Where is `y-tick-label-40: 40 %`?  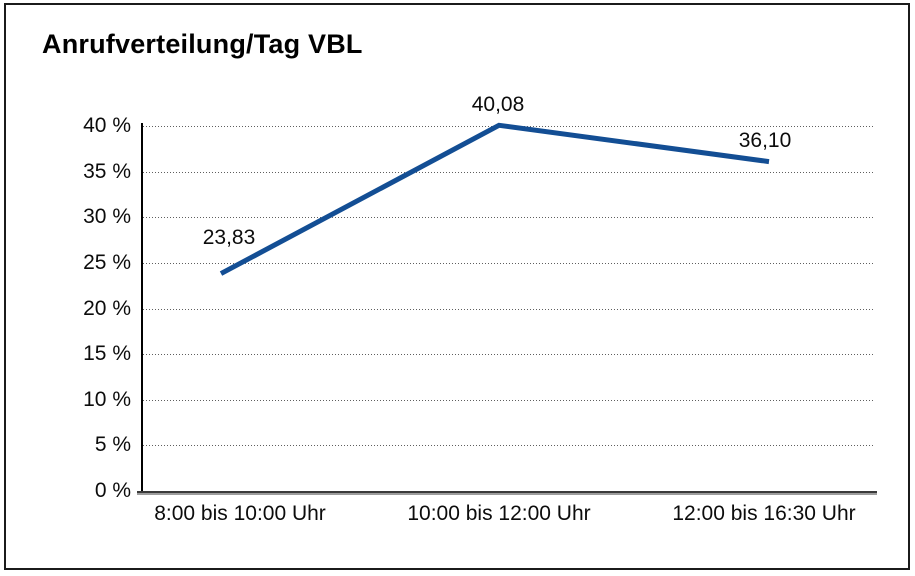
y-tick-label-40: 40 % is located at coordinates (107, 125).